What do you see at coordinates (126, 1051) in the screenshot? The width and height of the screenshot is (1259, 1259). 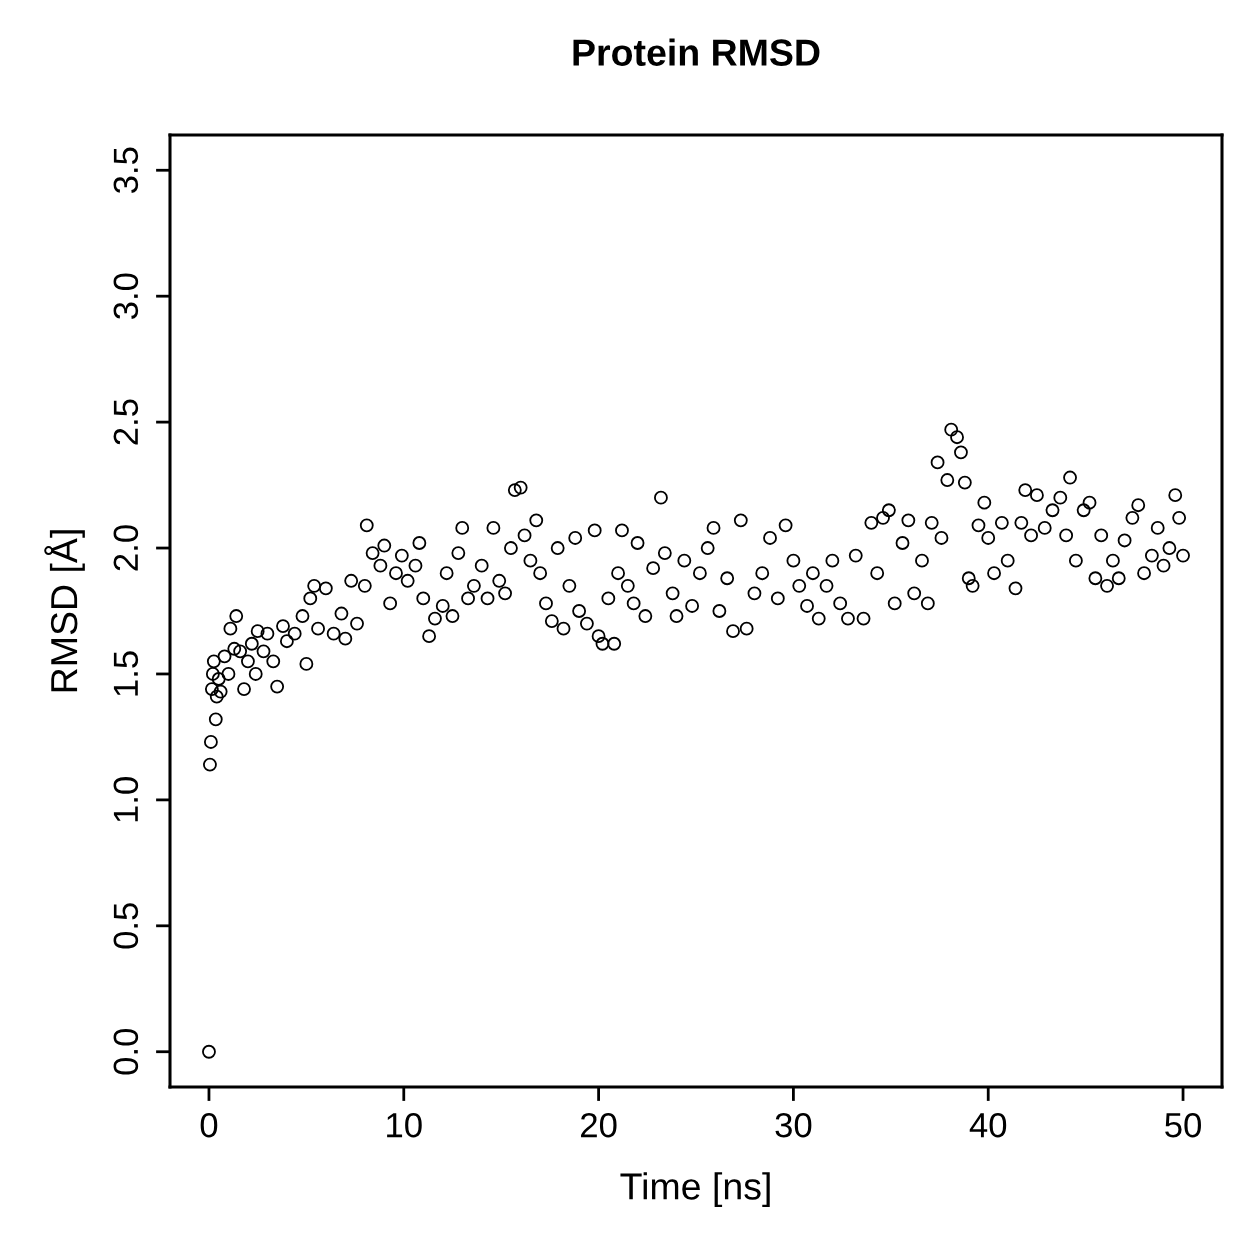 I see `y-tick-label: 0.0` at bounding box center [126, 1051].